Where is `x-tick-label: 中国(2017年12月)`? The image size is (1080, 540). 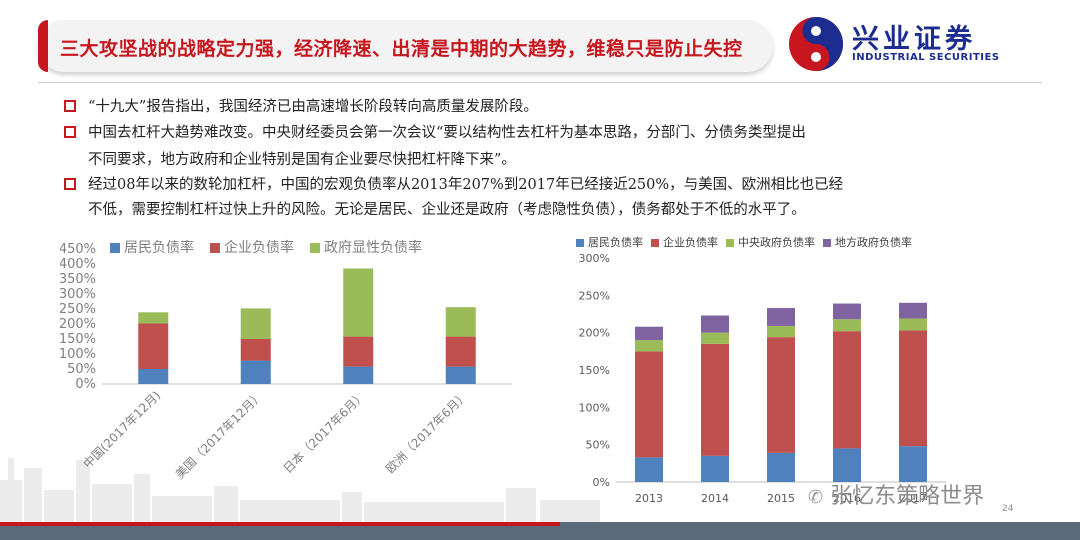 x-tick-label: 中国(2017年12月) is located at coordinates (122, 430).